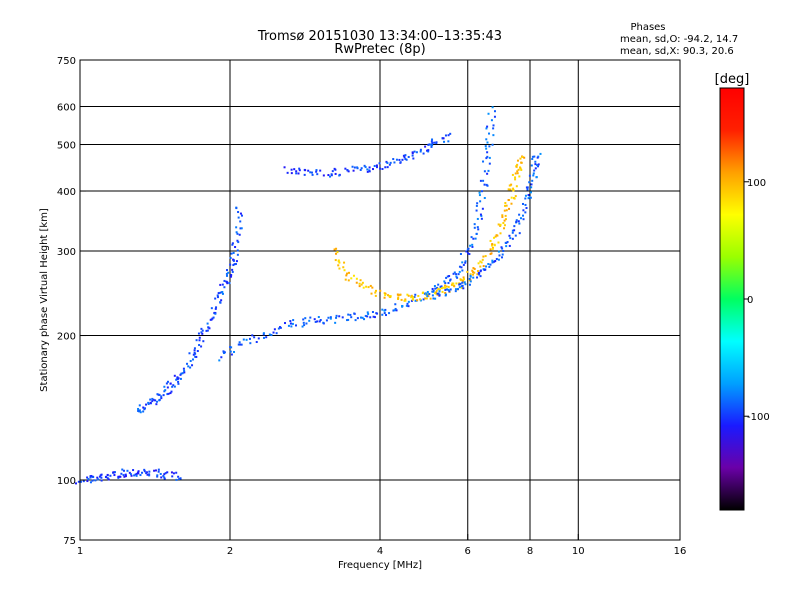  Describe the element at coordinates (66, 108) in the screenshot. I see `y-tick-label: 600` at that location.